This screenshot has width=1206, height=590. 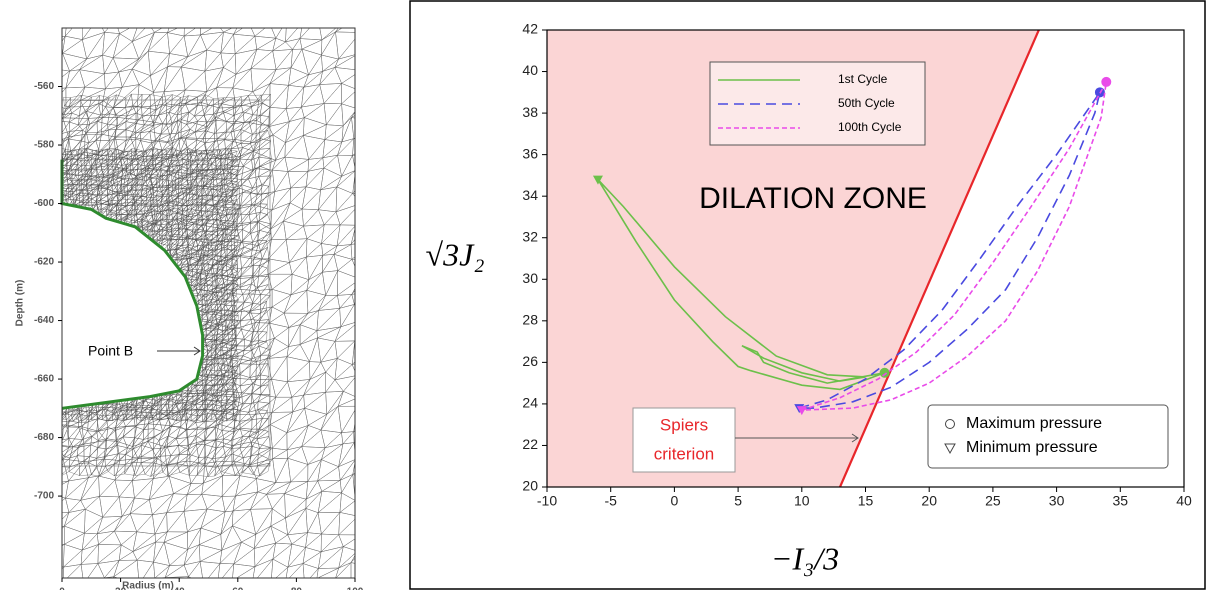 I want to click on y-tick-label: 22, so click(x=530, y=444).